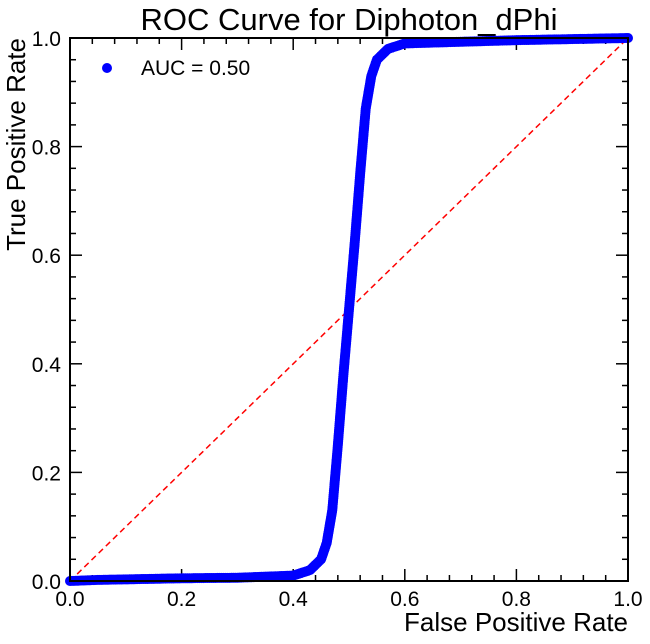 The height and width of the screenshot is (644, 650). I want to click on x-tick-label: 0.4, so click(294, 599).